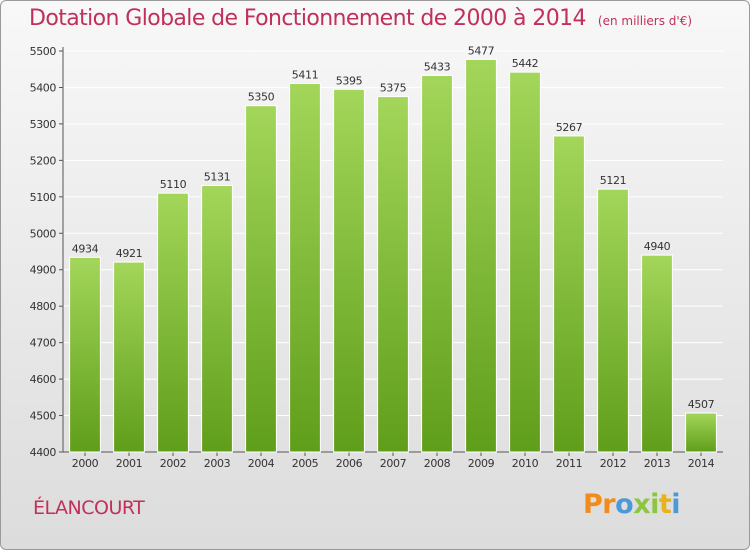  I want to click on bar-value-label: 4921, so click(129, 253).